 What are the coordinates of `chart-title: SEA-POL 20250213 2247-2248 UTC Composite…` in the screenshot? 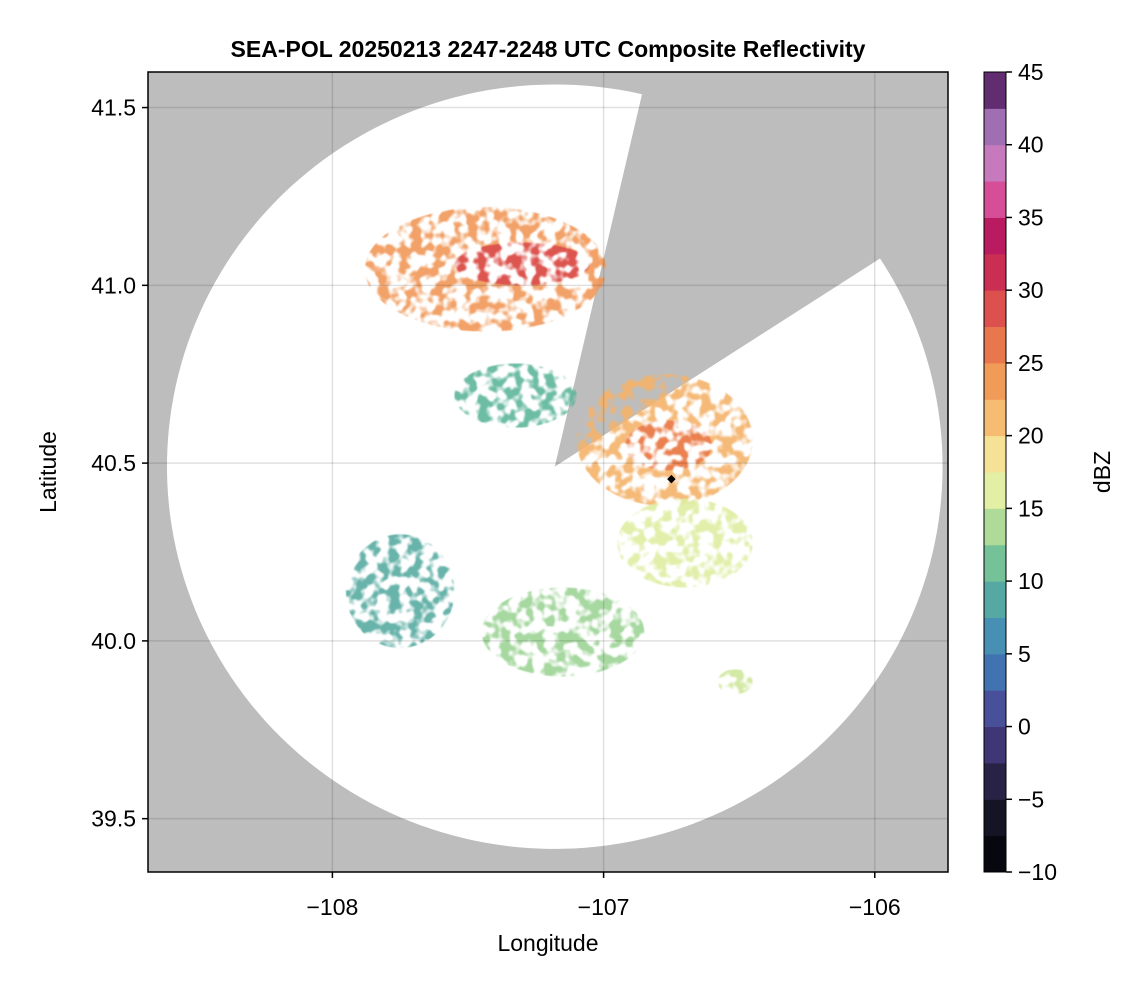 It's located at (548, 49).